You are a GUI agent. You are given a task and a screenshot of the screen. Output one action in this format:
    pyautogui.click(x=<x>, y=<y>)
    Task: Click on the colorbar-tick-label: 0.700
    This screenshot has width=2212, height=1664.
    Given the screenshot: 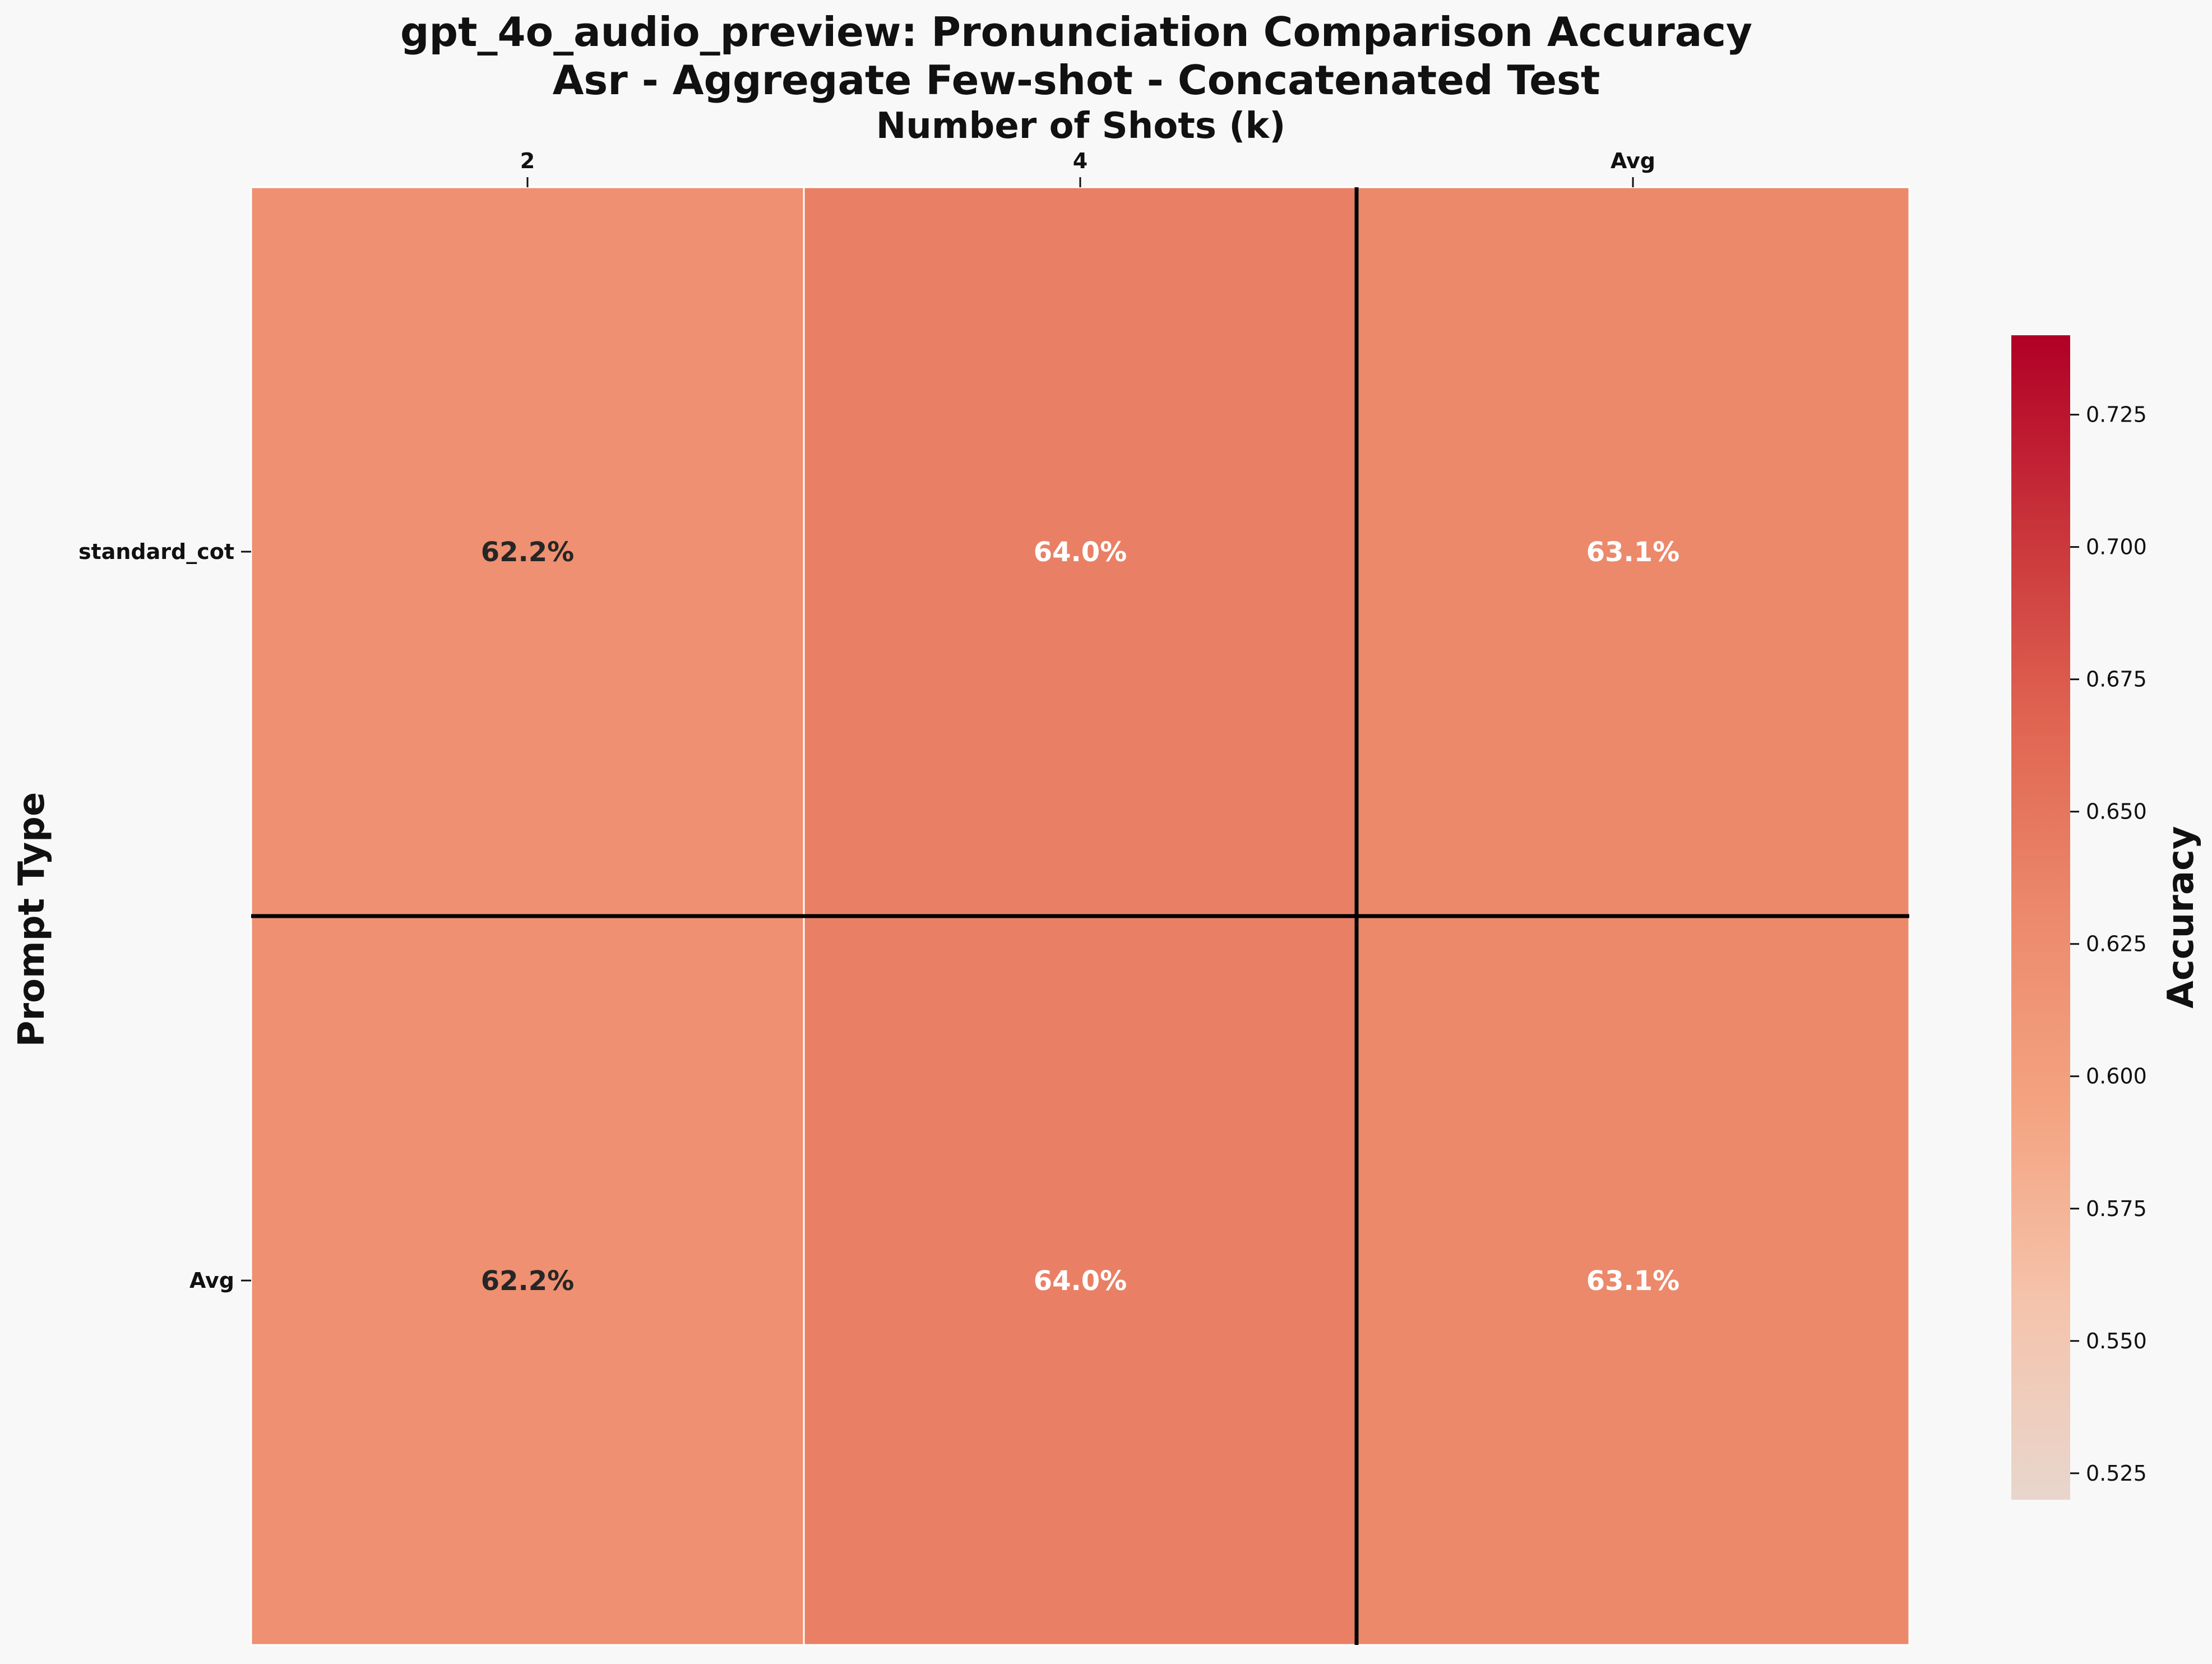 What is the action you would take?
    pyautogui.click(x=2116, y=547)
    